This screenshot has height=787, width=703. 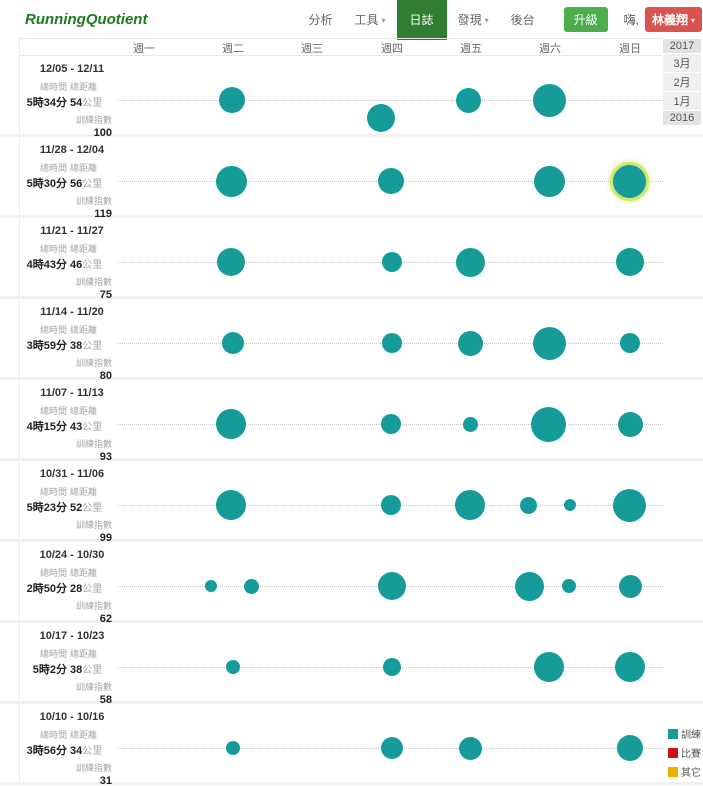 What do you see at coordinates (351, 259) in the screenshot?
I see `week-row: 11/21 - 11/27 總時間 總距離 4時43分 46公里 訓練指數 75` at bounding box center [351, 259].